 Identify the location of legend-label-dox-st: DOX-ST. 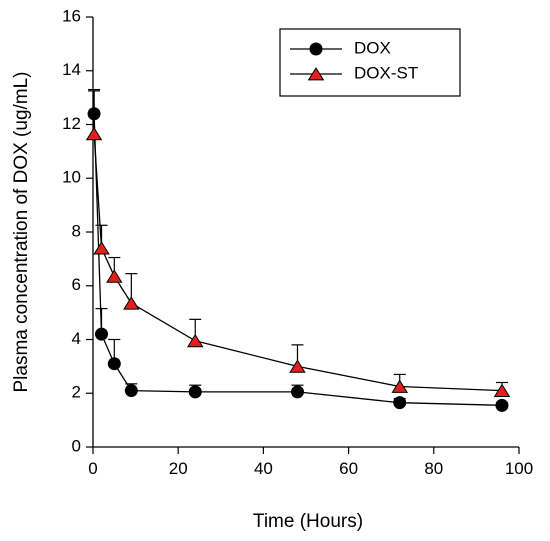
(386, 72).